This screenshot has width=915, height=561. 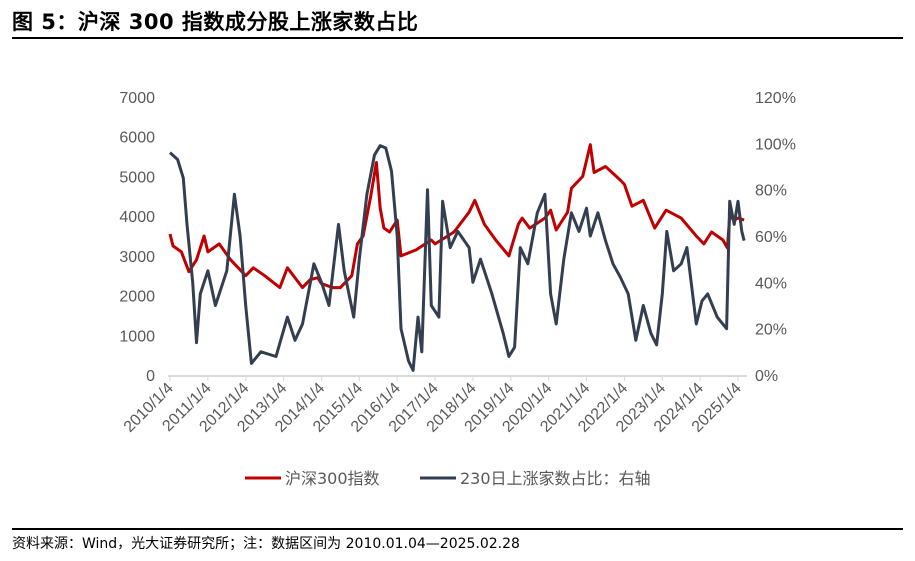 I want to click on y-left-tick-label: 5000, so click(x=137, y=177).